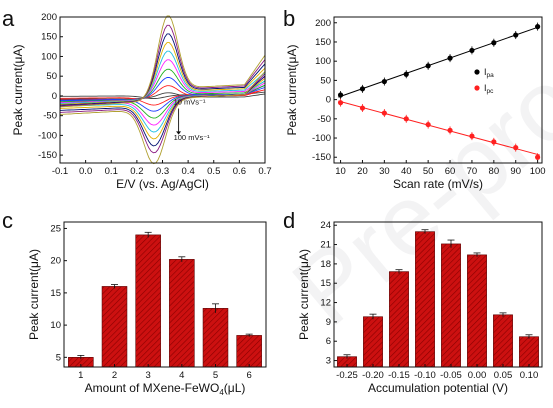 This screenshot has width=553, height=408. Describe the element at coordinates (373, 342) in the screenshot. I see `bar--0.20` at that location.